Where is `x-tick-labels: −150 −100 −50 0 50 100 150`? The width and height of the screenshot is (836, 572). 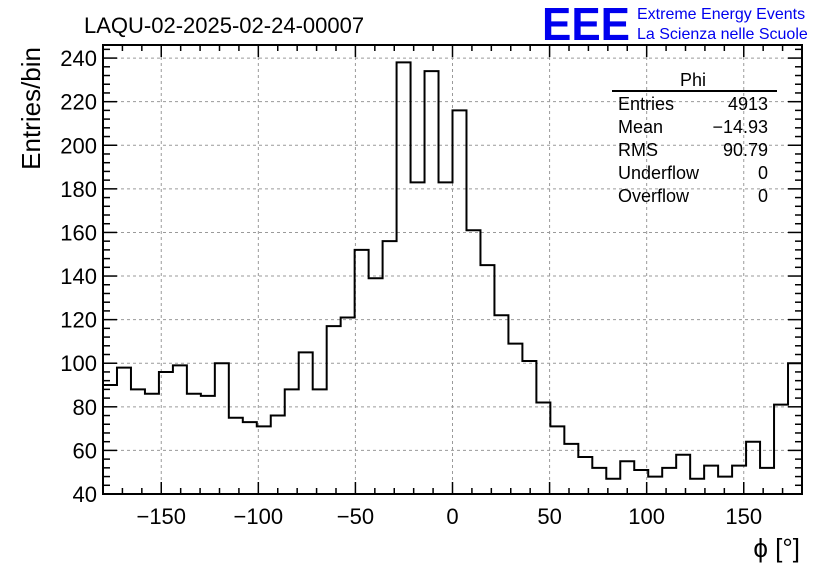 x-tick-labels: −150 −100 −50 0 50 100 150 is located at coordinates (449, 516).